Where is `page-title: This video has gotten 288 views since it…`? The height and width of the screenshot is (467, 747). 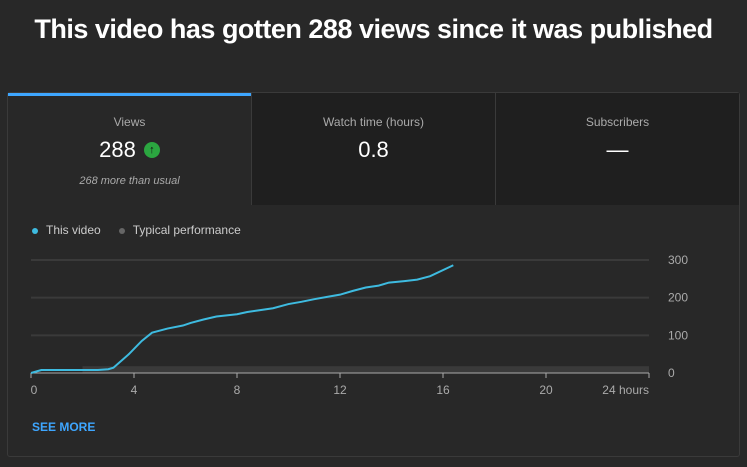
page-title: This video has gotten 288 views since it… is located at coordinates (373, 29).